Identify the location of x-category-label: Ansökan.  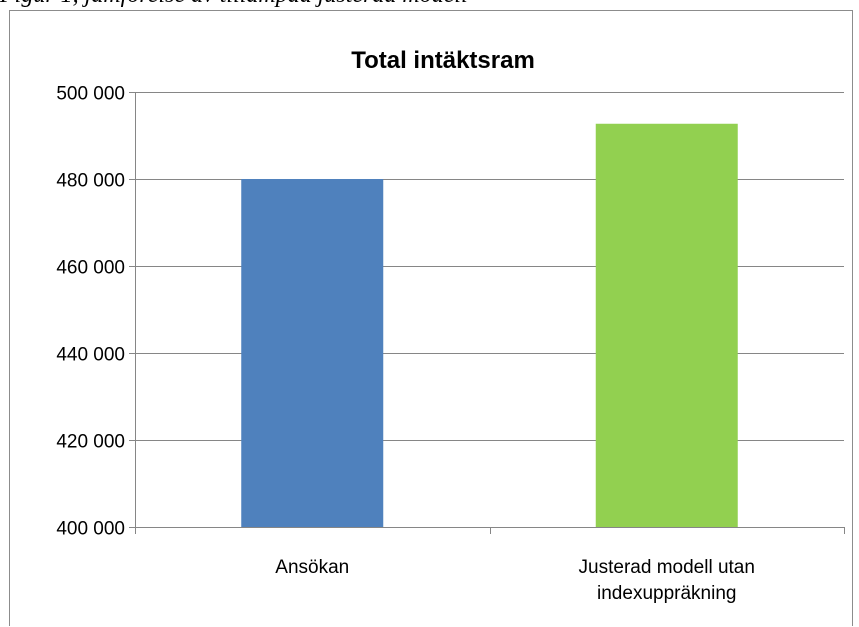
(312, 567).